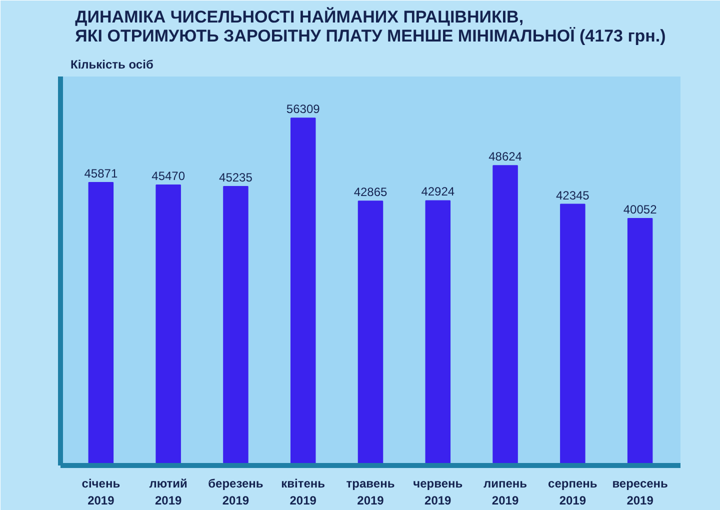 The width and height of the screenshot is (720, 510). Describe the element at coordinates (371, 192) in the screenshot. I see `data-label: 42865` at that location.